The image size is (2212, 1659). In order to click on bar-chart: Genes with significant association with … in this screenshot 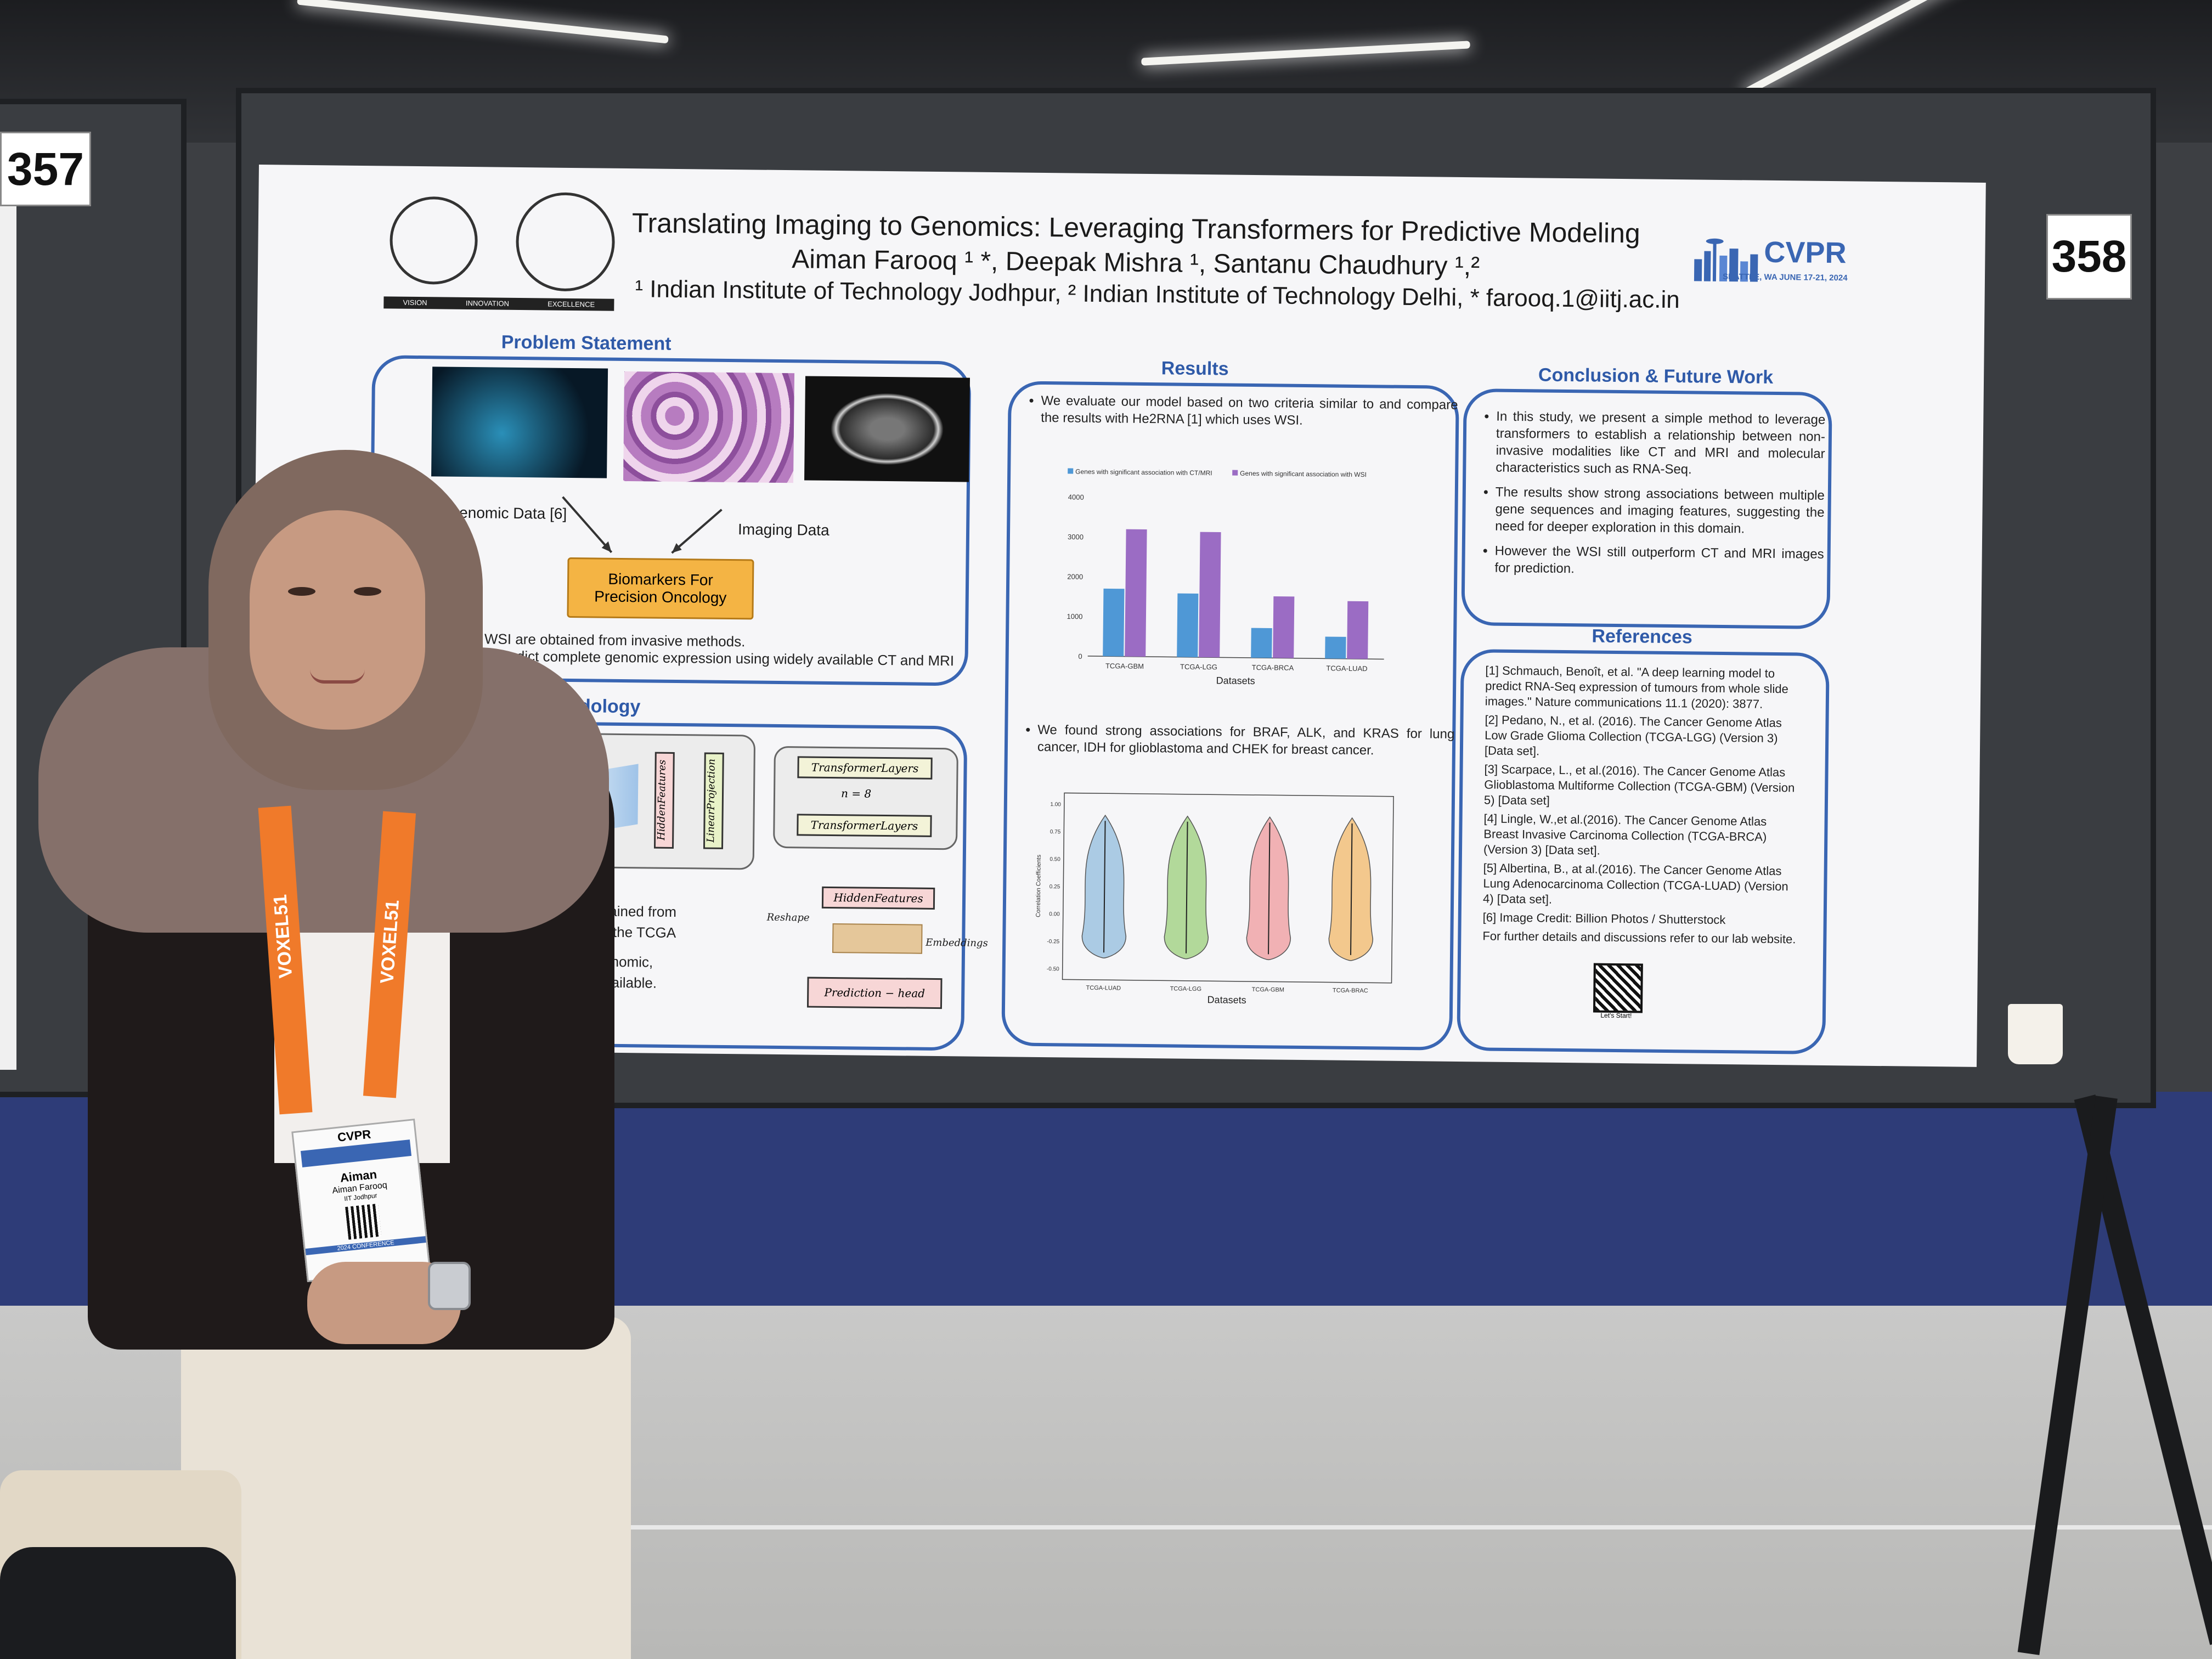, I will do `click(1225, 577)`.